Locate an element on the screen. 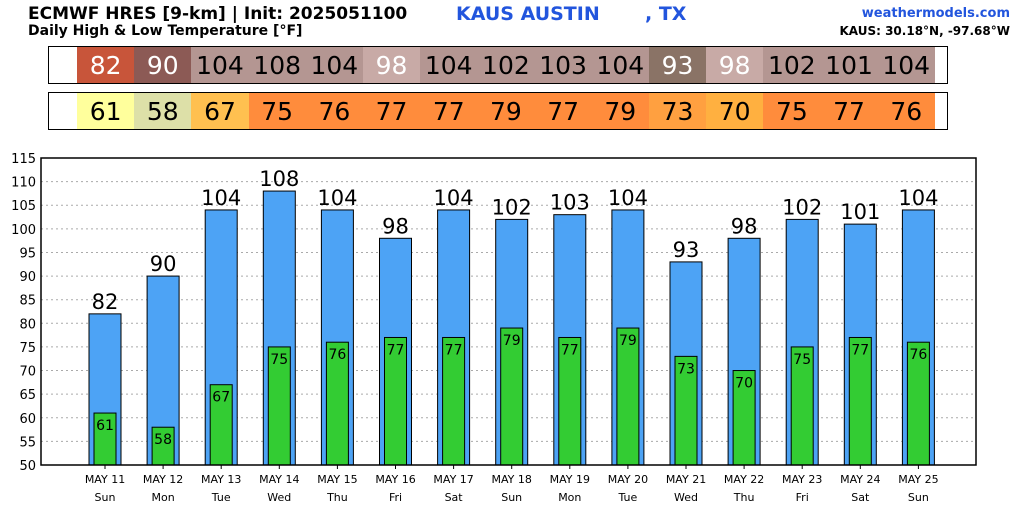  y-tick-label: 70 is located at coordinates (27, 372).